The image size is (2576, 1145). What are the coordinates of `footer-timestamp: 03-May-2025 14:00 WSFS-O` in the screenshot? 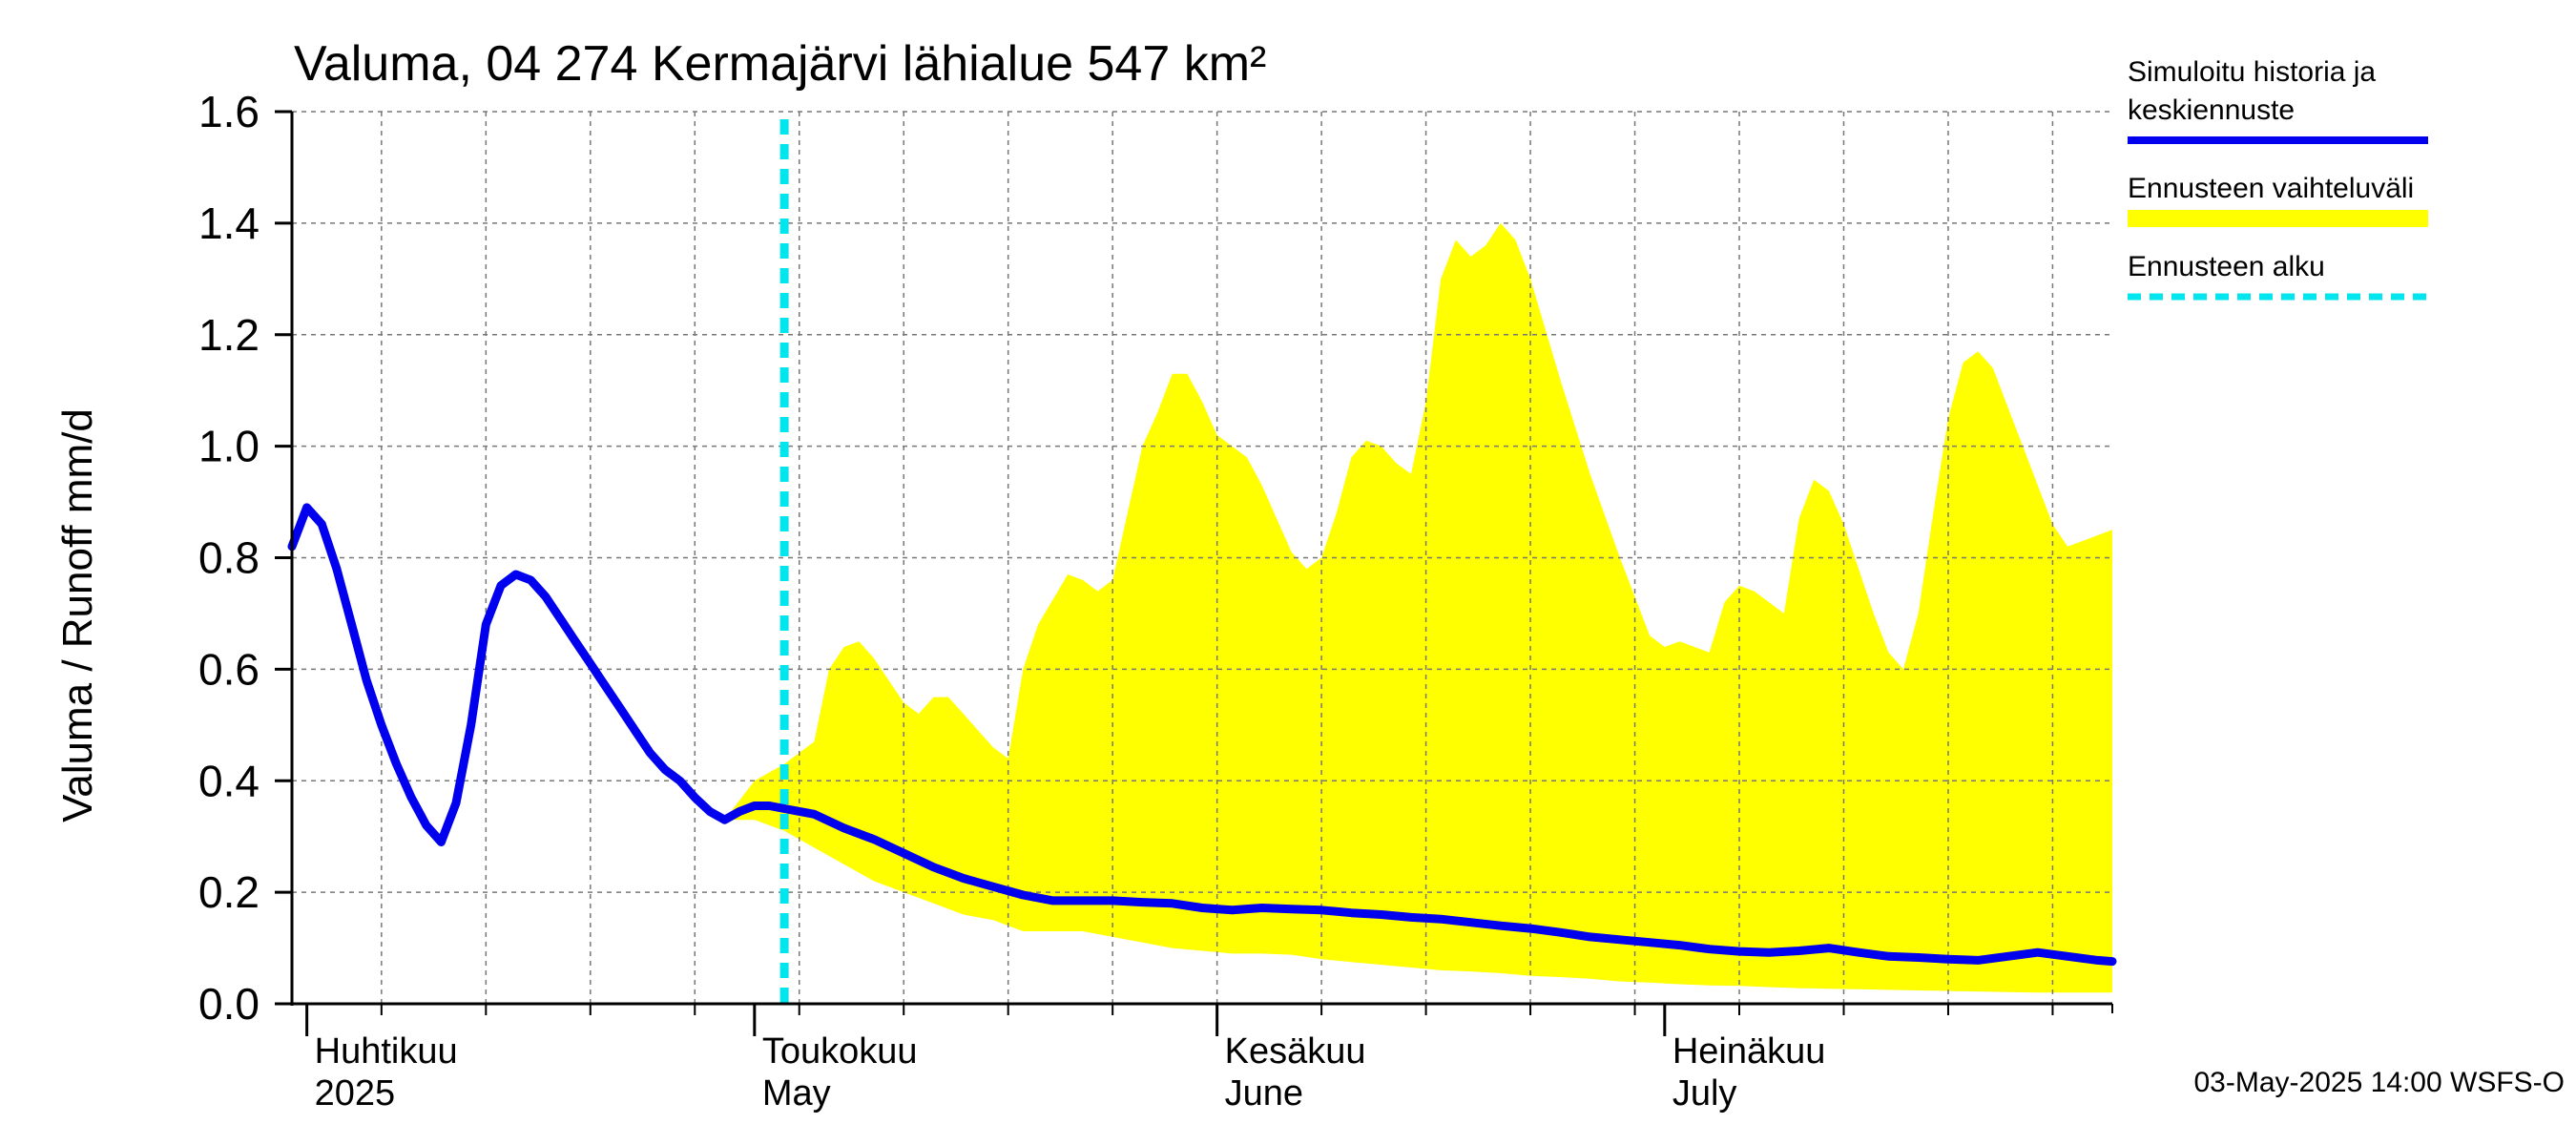 It's located at (2380, 1082).